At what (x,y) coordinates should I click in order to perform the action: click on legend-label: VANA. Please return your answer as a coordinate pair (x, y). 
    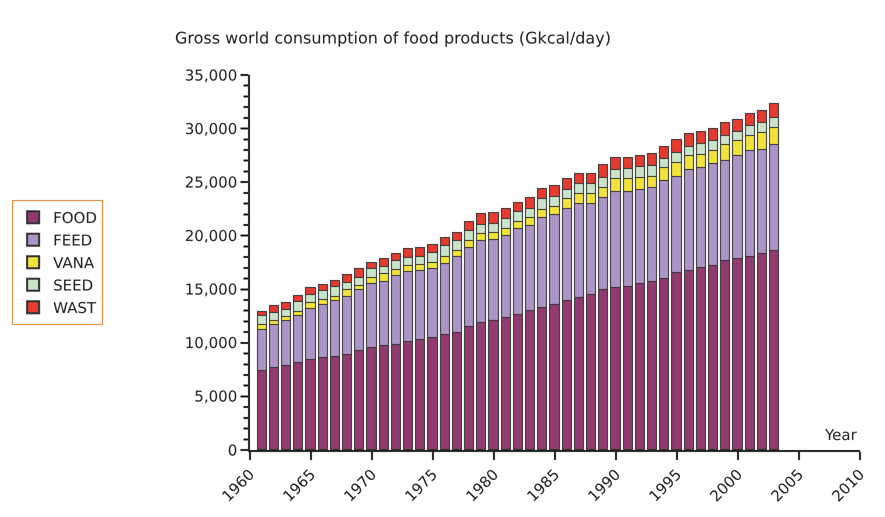
    Looking at the image, I should click on (74, 263).